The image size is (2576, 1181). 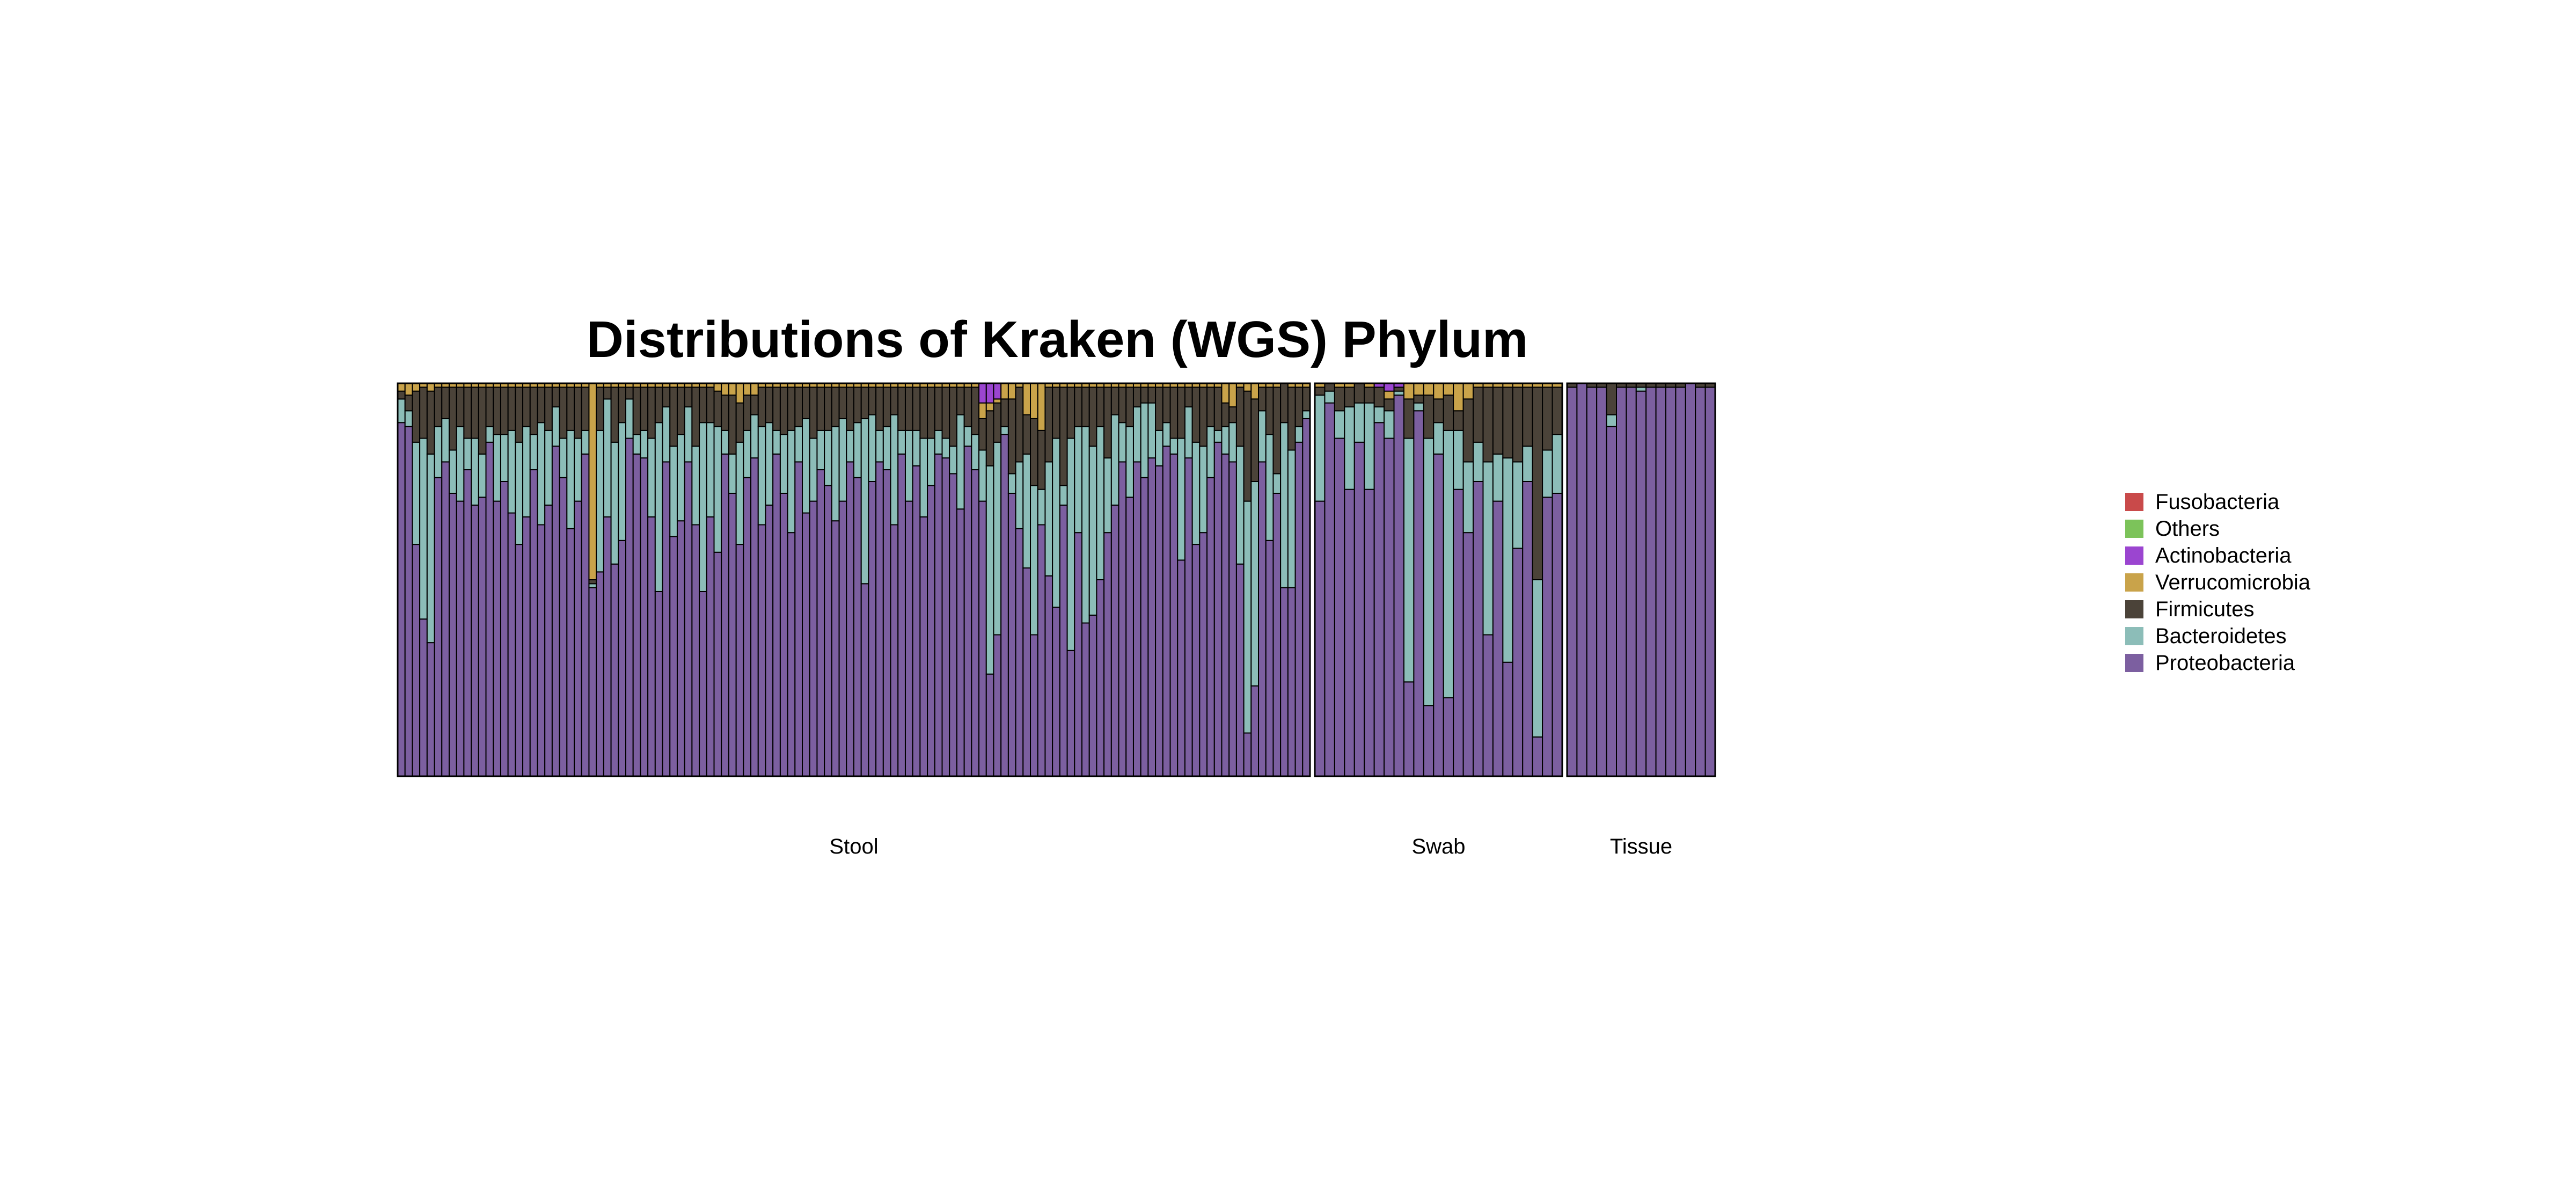 I want to click on group-label-tissue: Tissue, so click(x=1641, y=847).